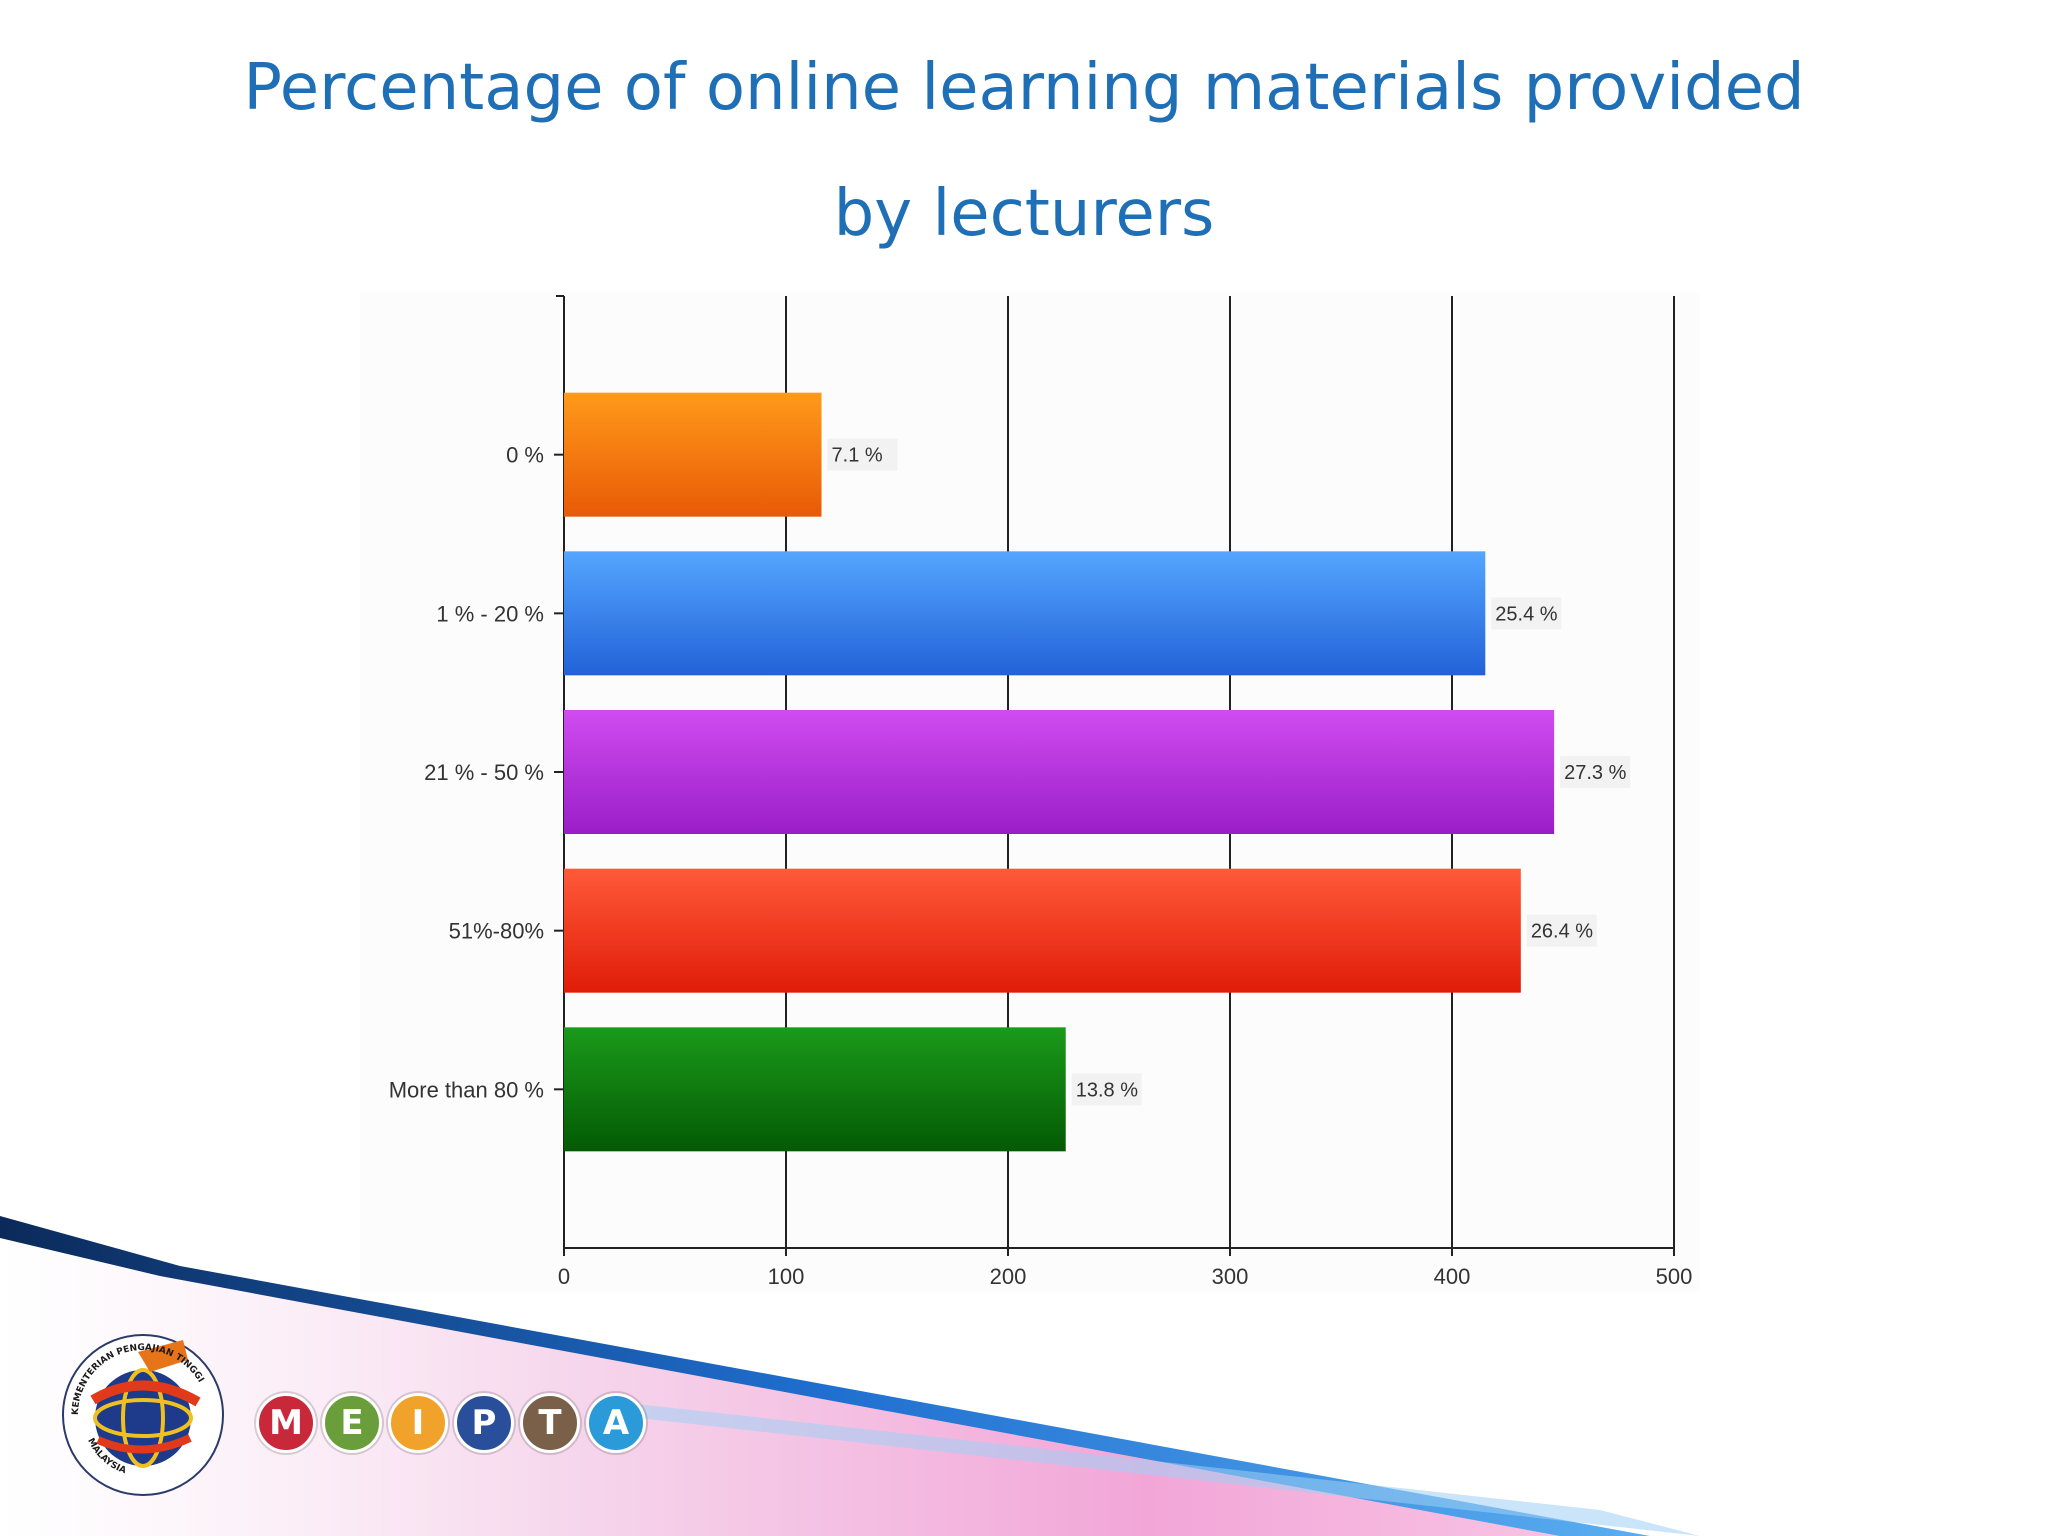 This screenshot has width=2048, height=1536. Describe the element at coordinates (286, 1423) in the screenshot. I see `meipta-letter: M` at that location.